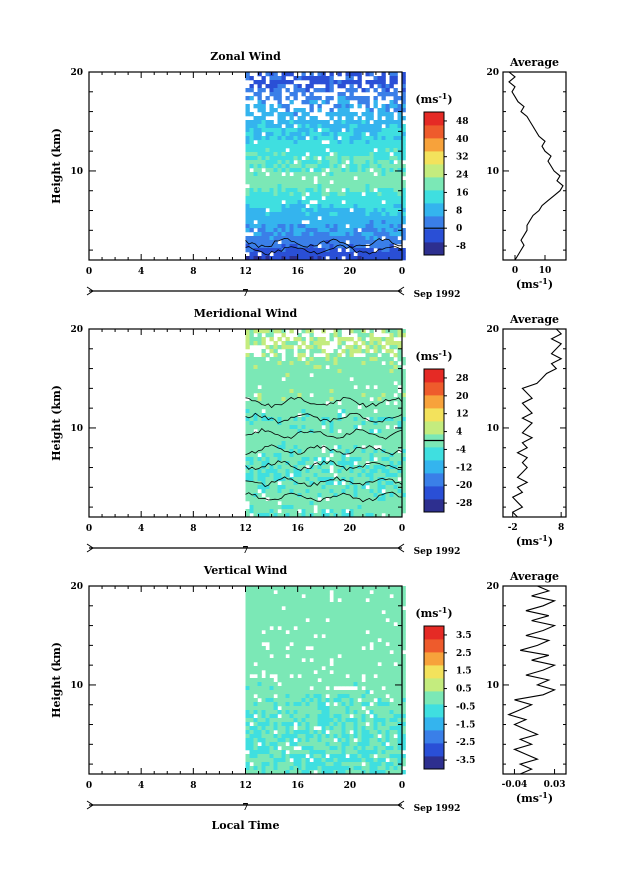  I want to click on colorbar-label: 20, so click(462, 397).